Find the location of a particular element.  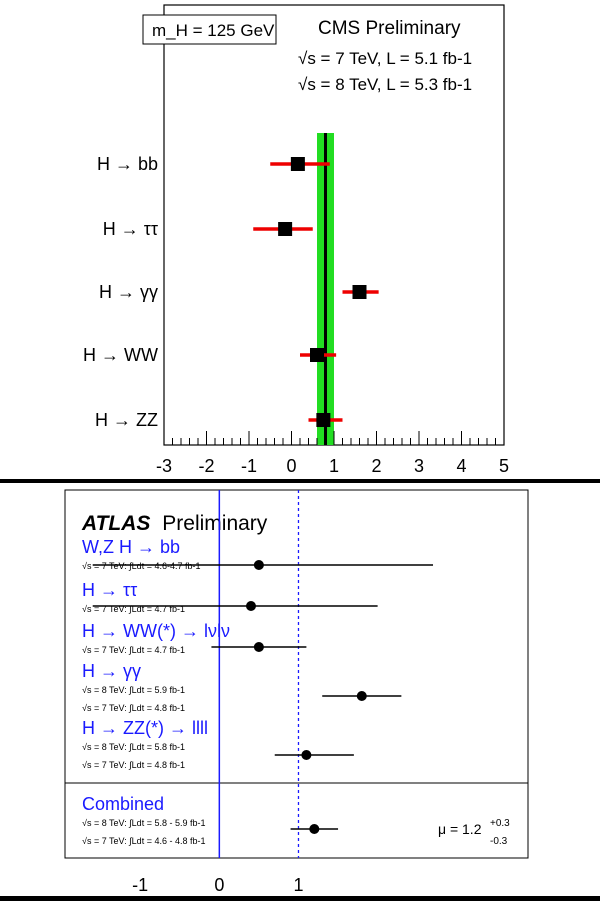

mass-box is located at coordinates (209, 29).